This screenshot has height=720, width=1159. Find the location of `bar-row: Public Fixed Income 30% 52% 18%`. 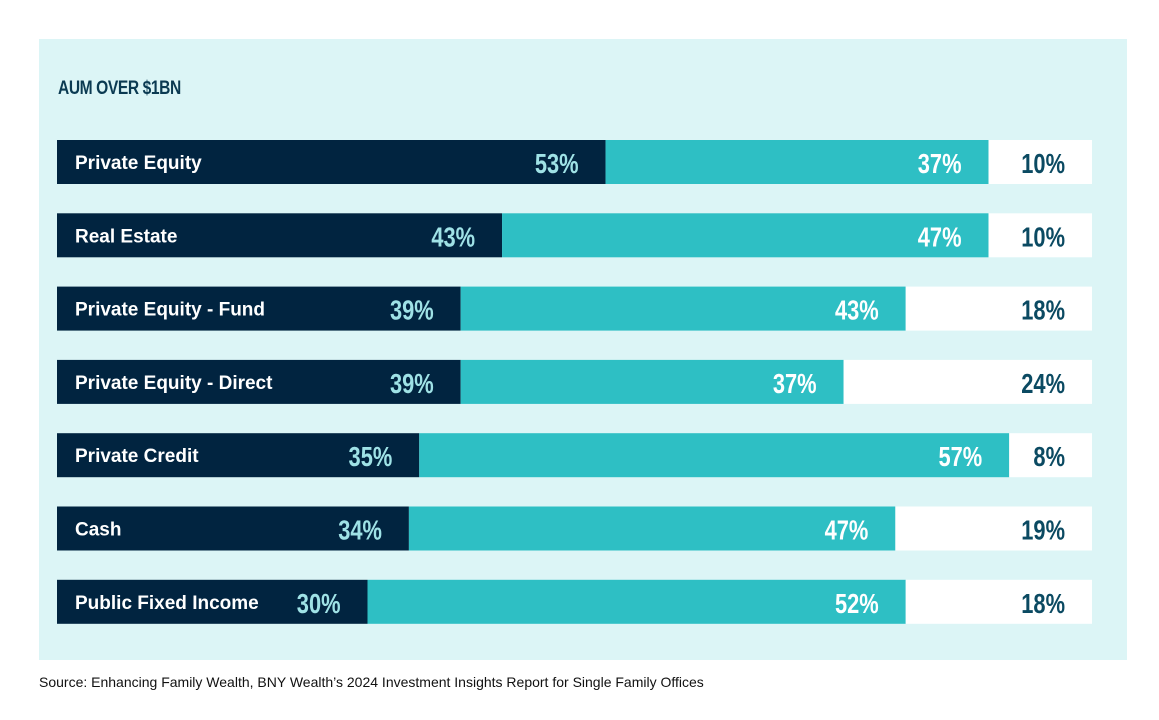

bar-row: Public Fixed Income 30% 52% 18% is located at coordinates (574, 601).